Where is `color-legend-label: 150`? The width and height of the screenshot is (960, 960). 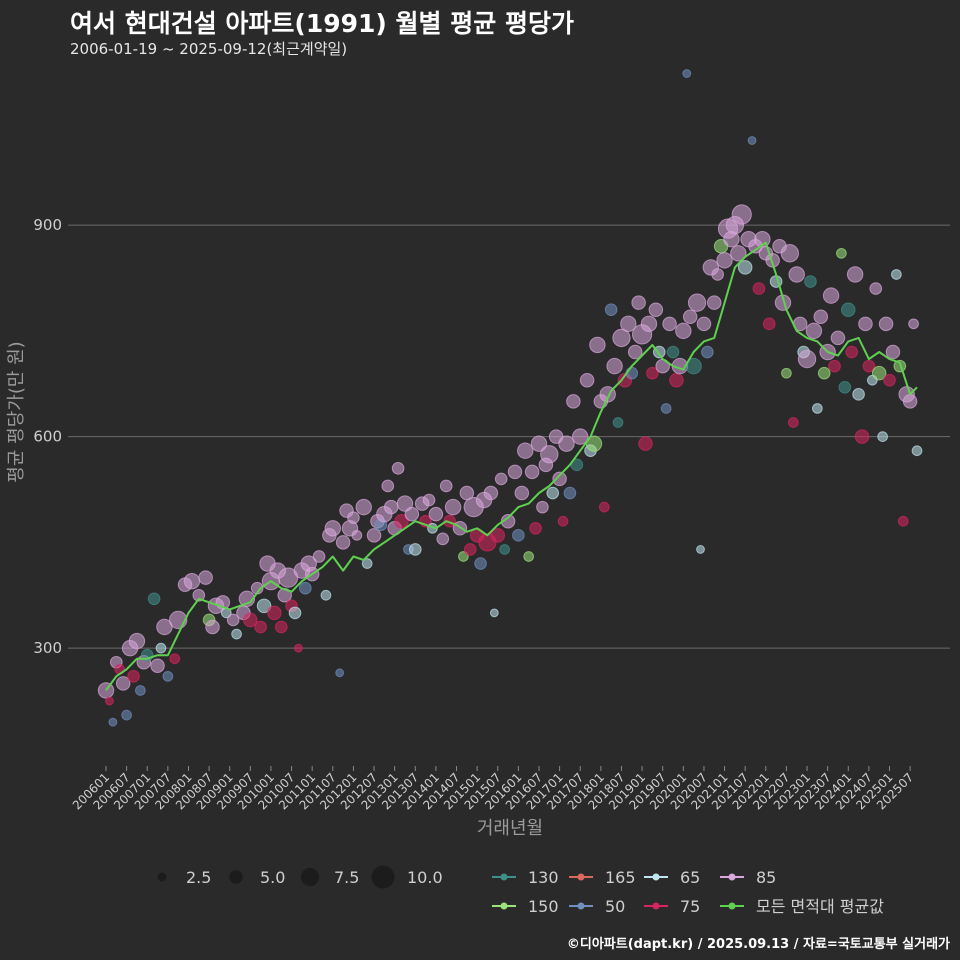
color-legend-label: 150 is located at coordinates (543, 906).